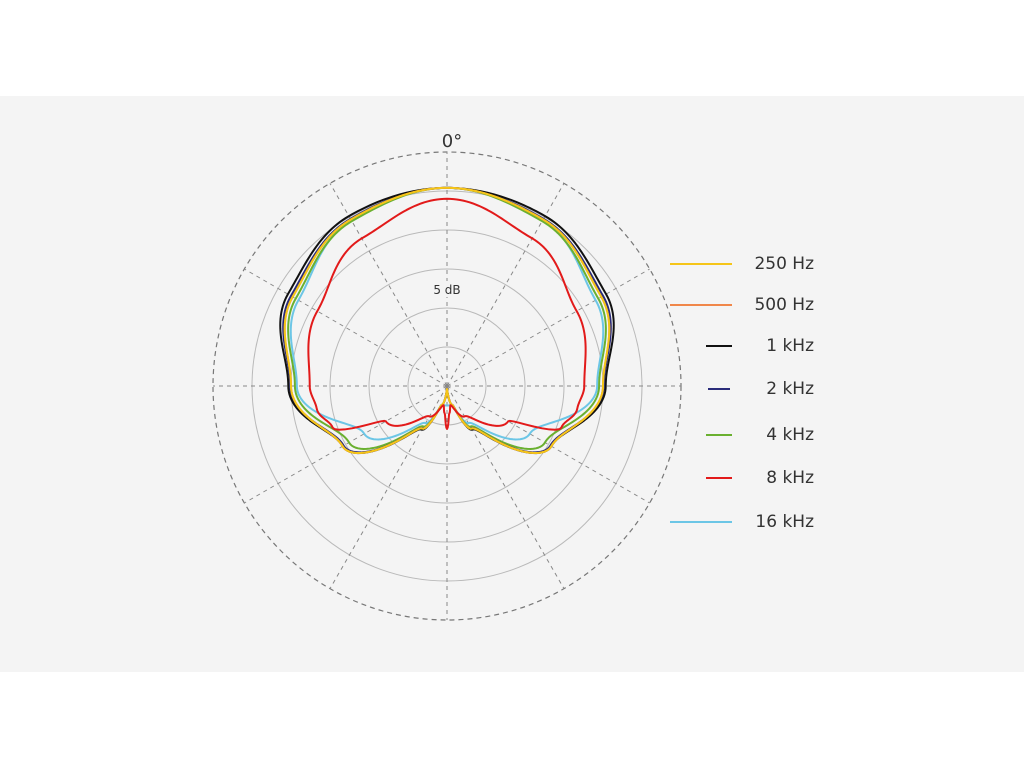 The width and height of the screenshot is (1024, 768). I want to click on ring-label-background, so click(446, 289).